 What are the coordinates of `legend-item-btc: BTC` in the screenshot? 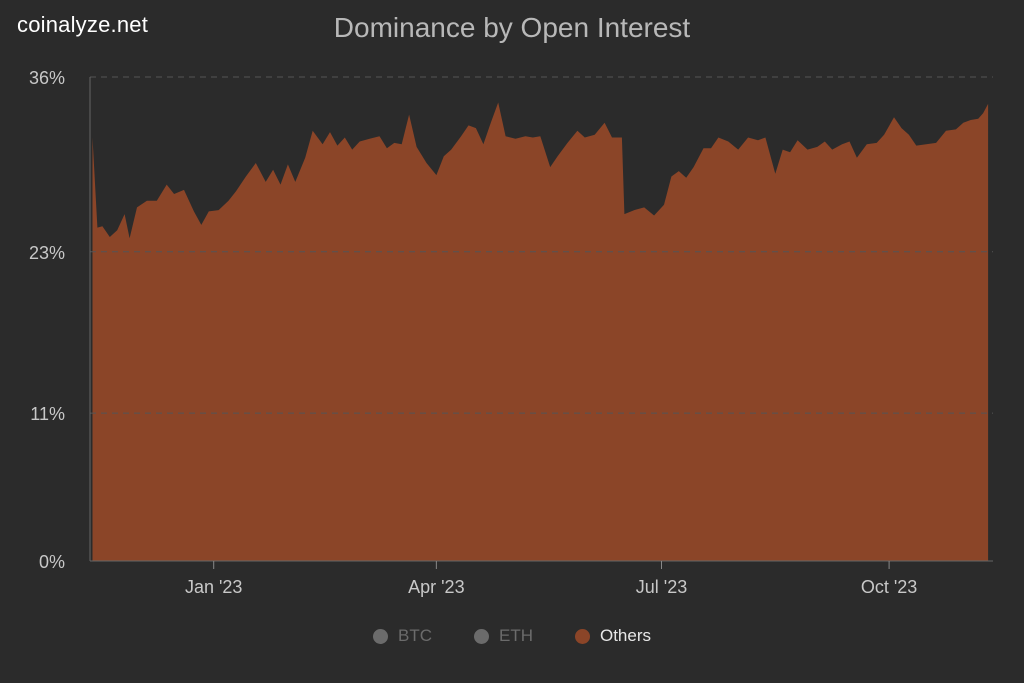 It's located at (402, 636).